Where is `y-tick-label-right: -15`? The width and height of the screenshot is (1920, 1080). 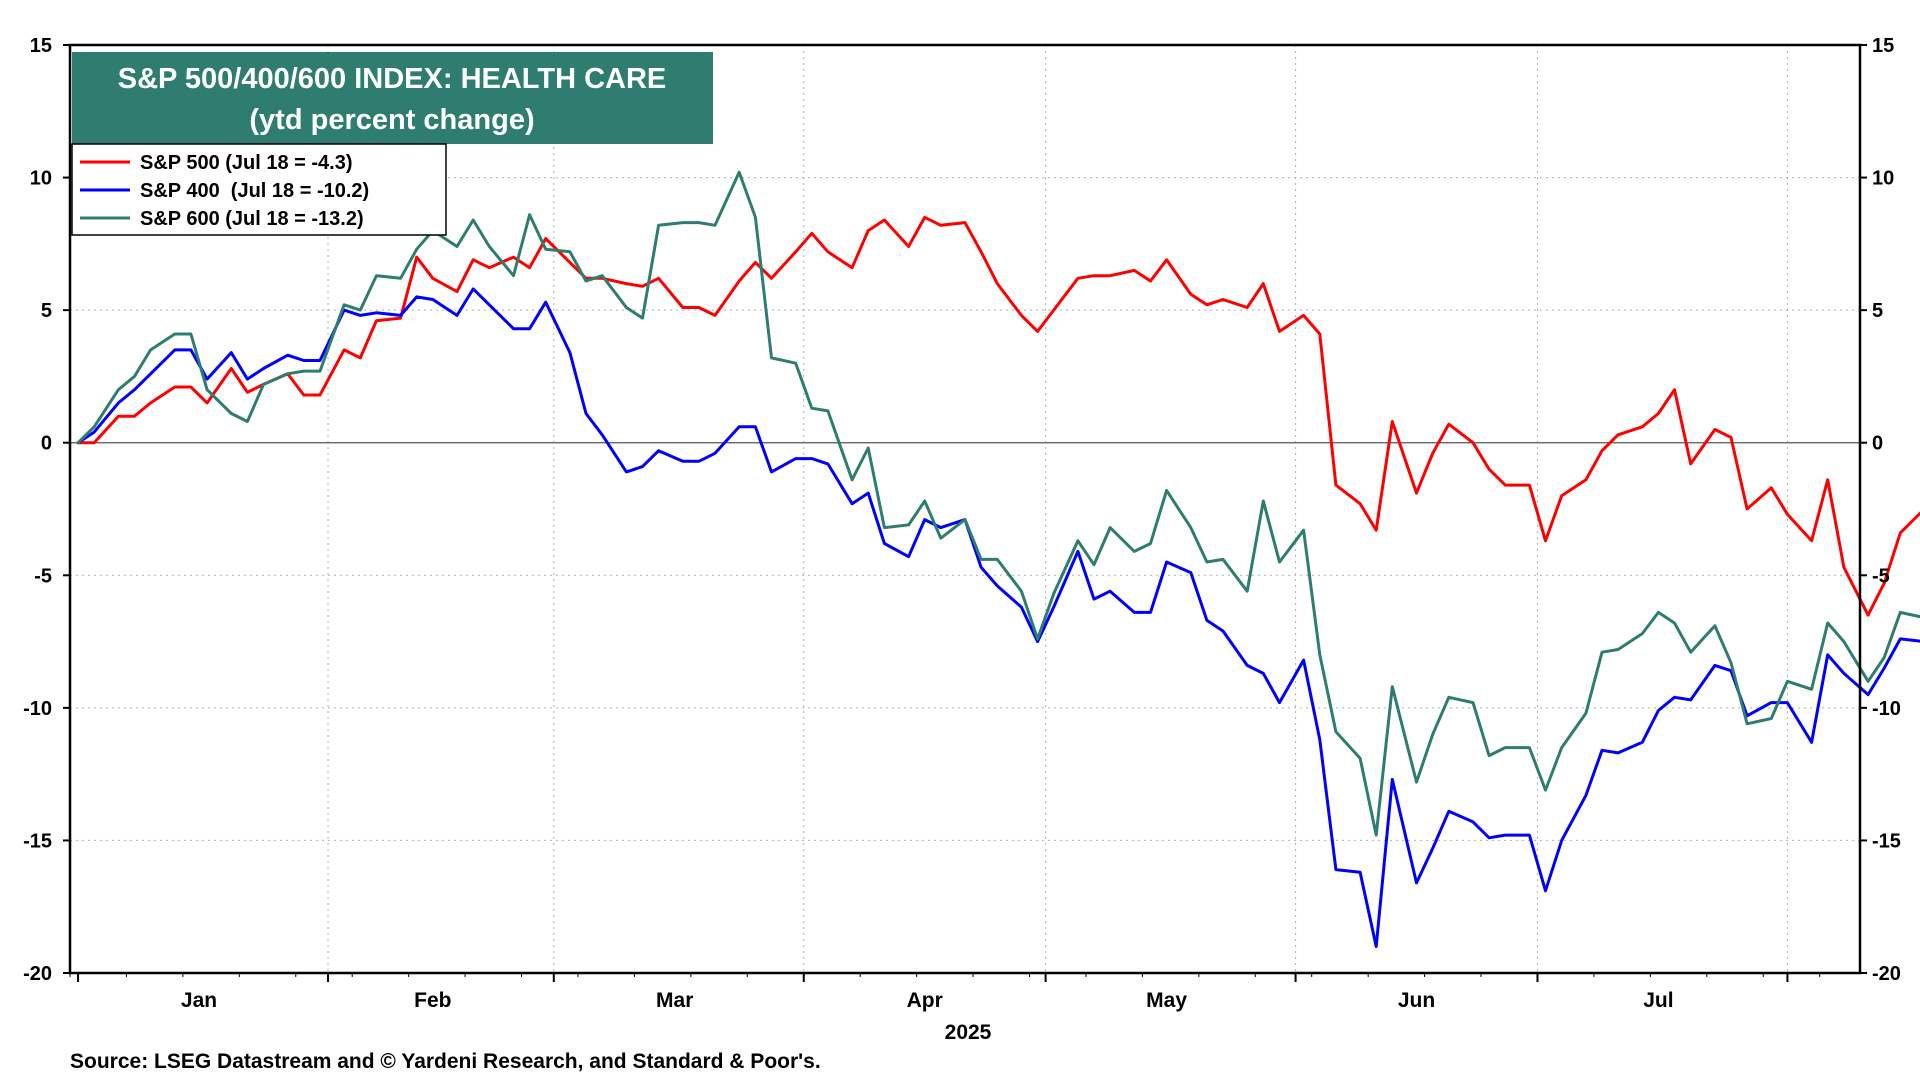
y-tick-label-right: -15 is located at coordinates (1886, 841).